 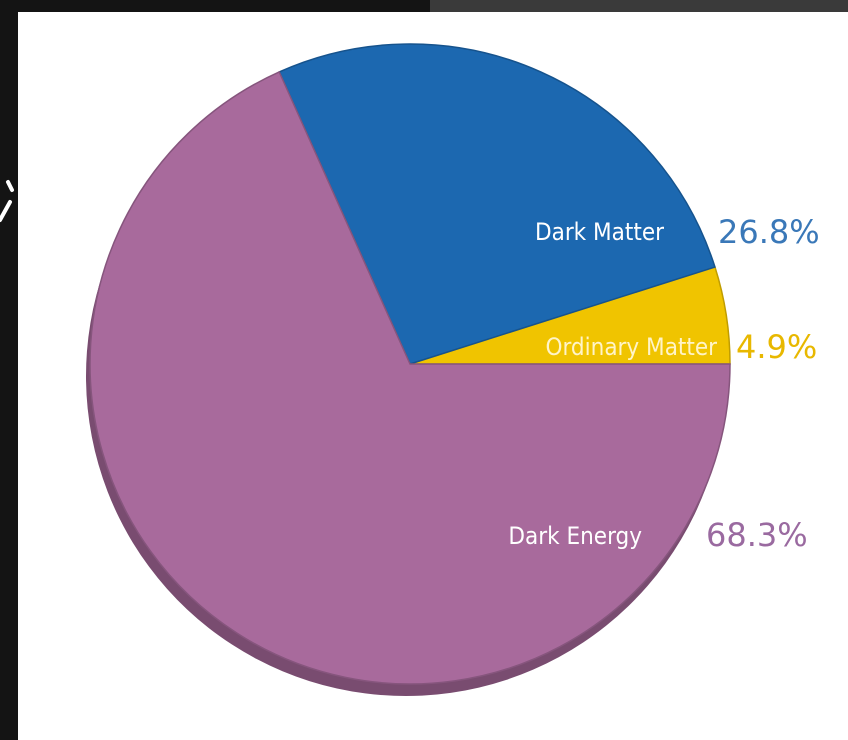 What do you see at coordinates (7, 201) in the screenshot?
I see `partial-edge-glyph` at bounding box center [7, 201].